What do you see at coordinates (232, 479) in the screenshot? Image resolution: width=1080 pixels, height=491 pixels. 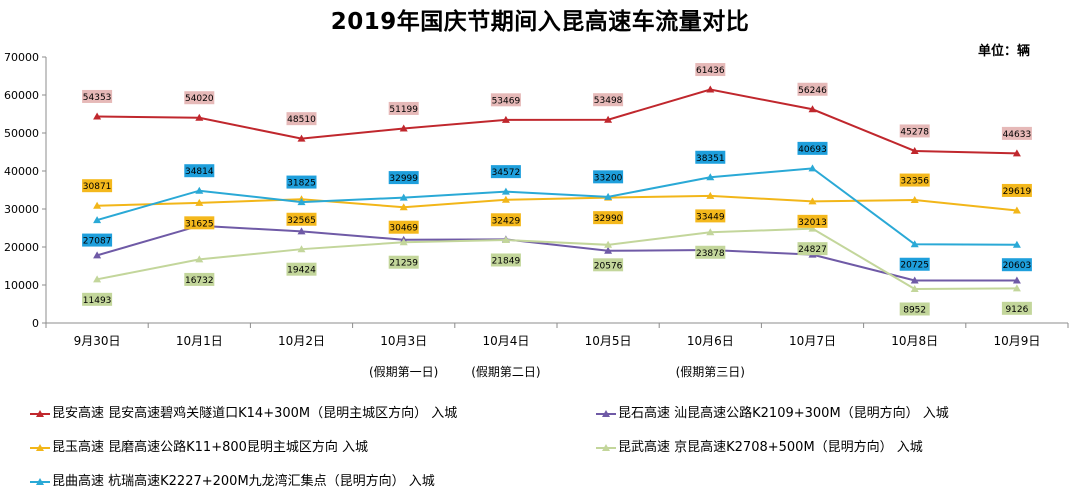 I see `legend-item-kunqu: 昆曲高速 杭瑞高速K2227+200M九龙湾汇集点（昆明方向） 入城` at bounding box center [232, 479].